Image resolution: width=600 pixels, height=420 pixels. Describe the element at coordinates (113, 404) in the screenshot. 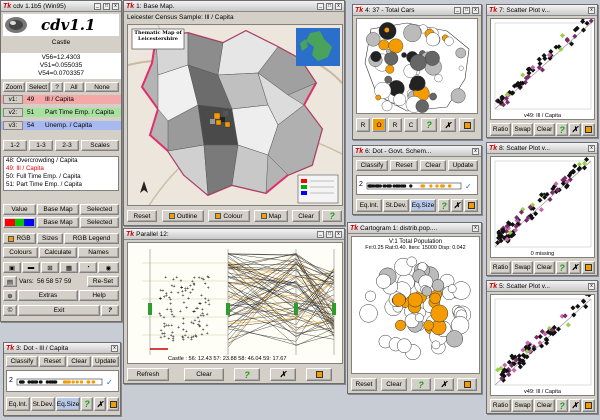

I see `dot3-swatch-button` at that location.